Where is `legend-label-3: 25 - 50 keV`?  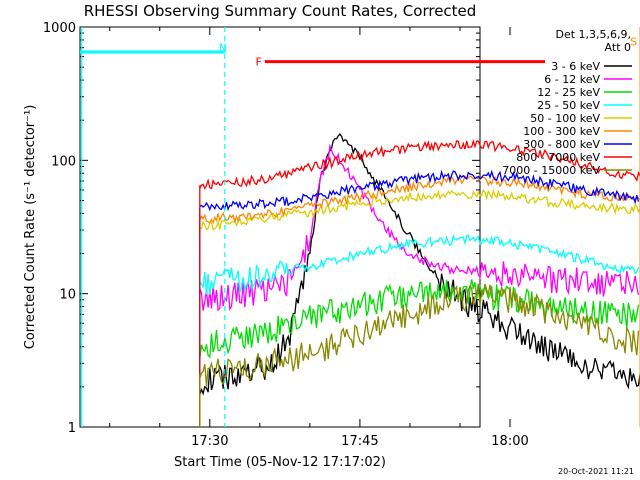 legend-label-3: 25 - 50 keV is located at coordinates (568, 105).